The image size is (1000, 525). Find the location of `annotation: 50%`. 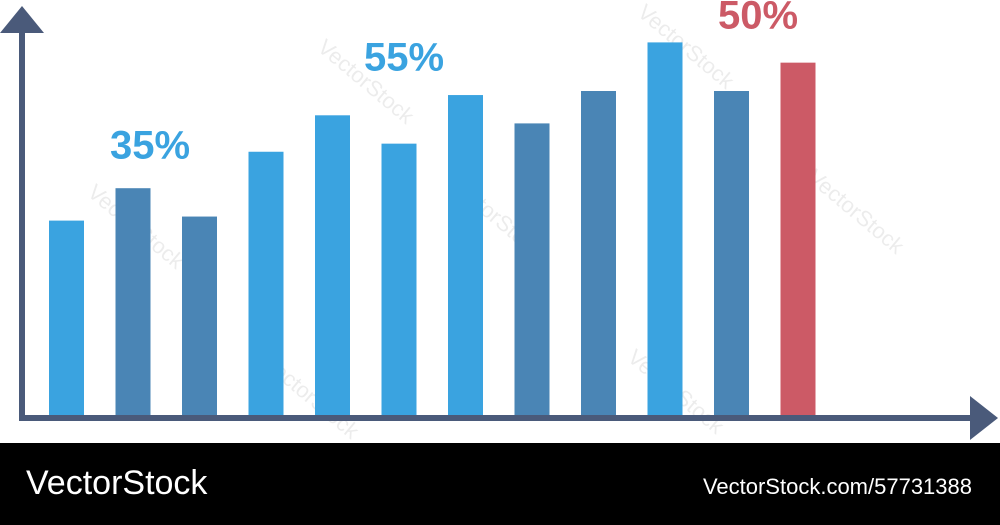

annotation: 50% is located at coordinates (758, 19).